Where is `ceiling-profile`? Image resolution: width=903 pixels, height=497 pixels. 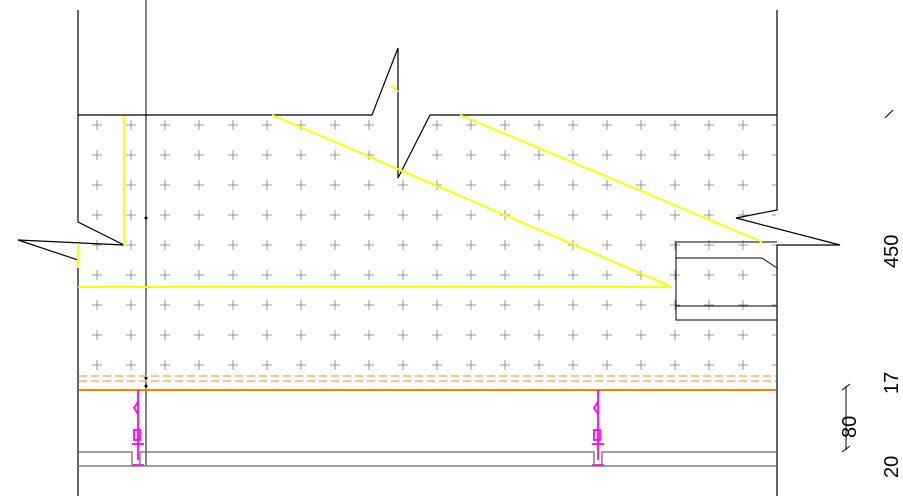
ceiling-profile is located at coordinates (427, 459).